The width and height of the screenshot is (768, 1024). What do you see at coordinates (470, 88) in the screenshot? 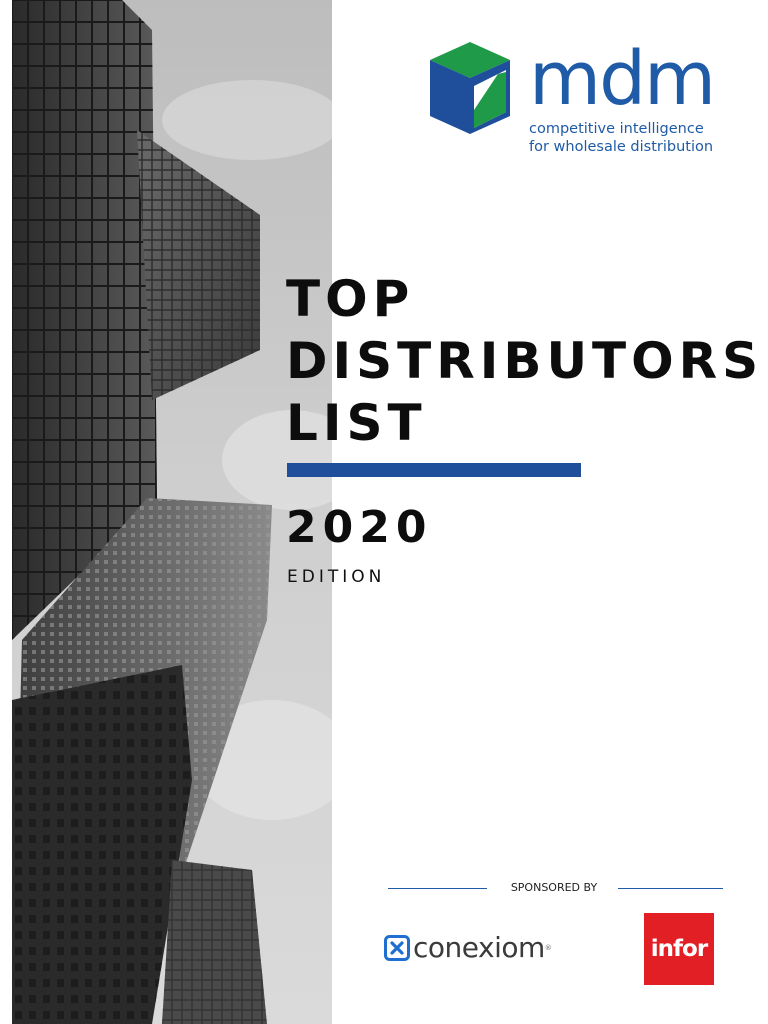
I see `mdm-cube-icon` at bounding box center [470, 88].